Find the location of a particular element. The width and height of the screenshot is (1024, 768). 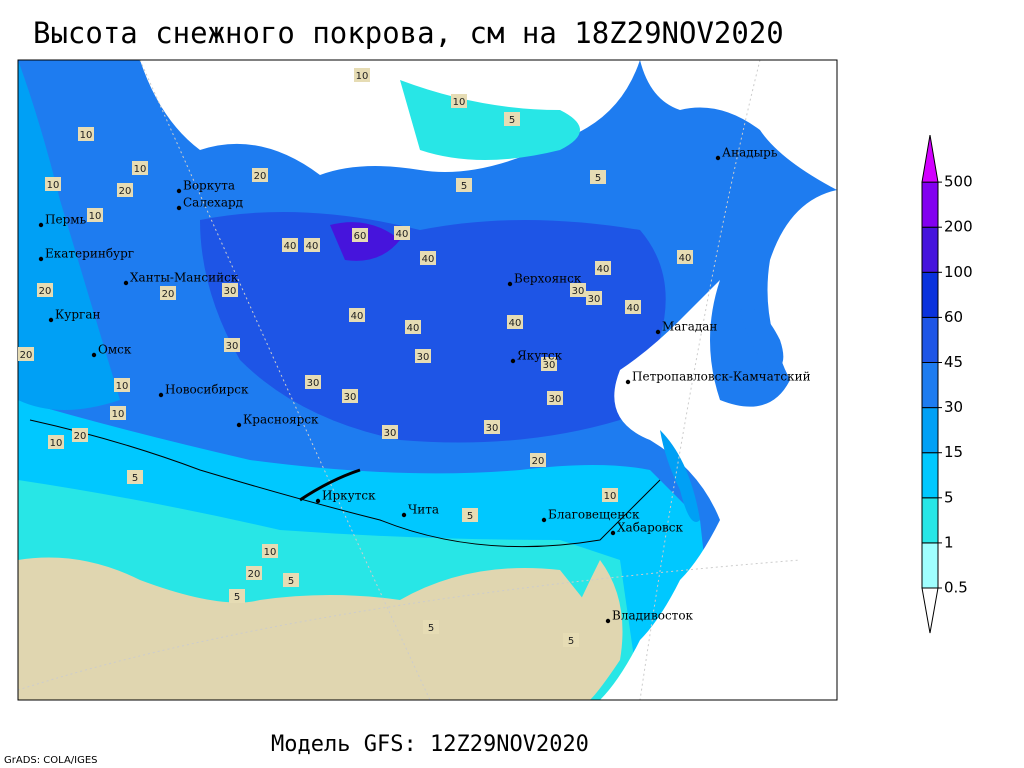

legend-tick-label: 30 is located at coordinates (953, 407).